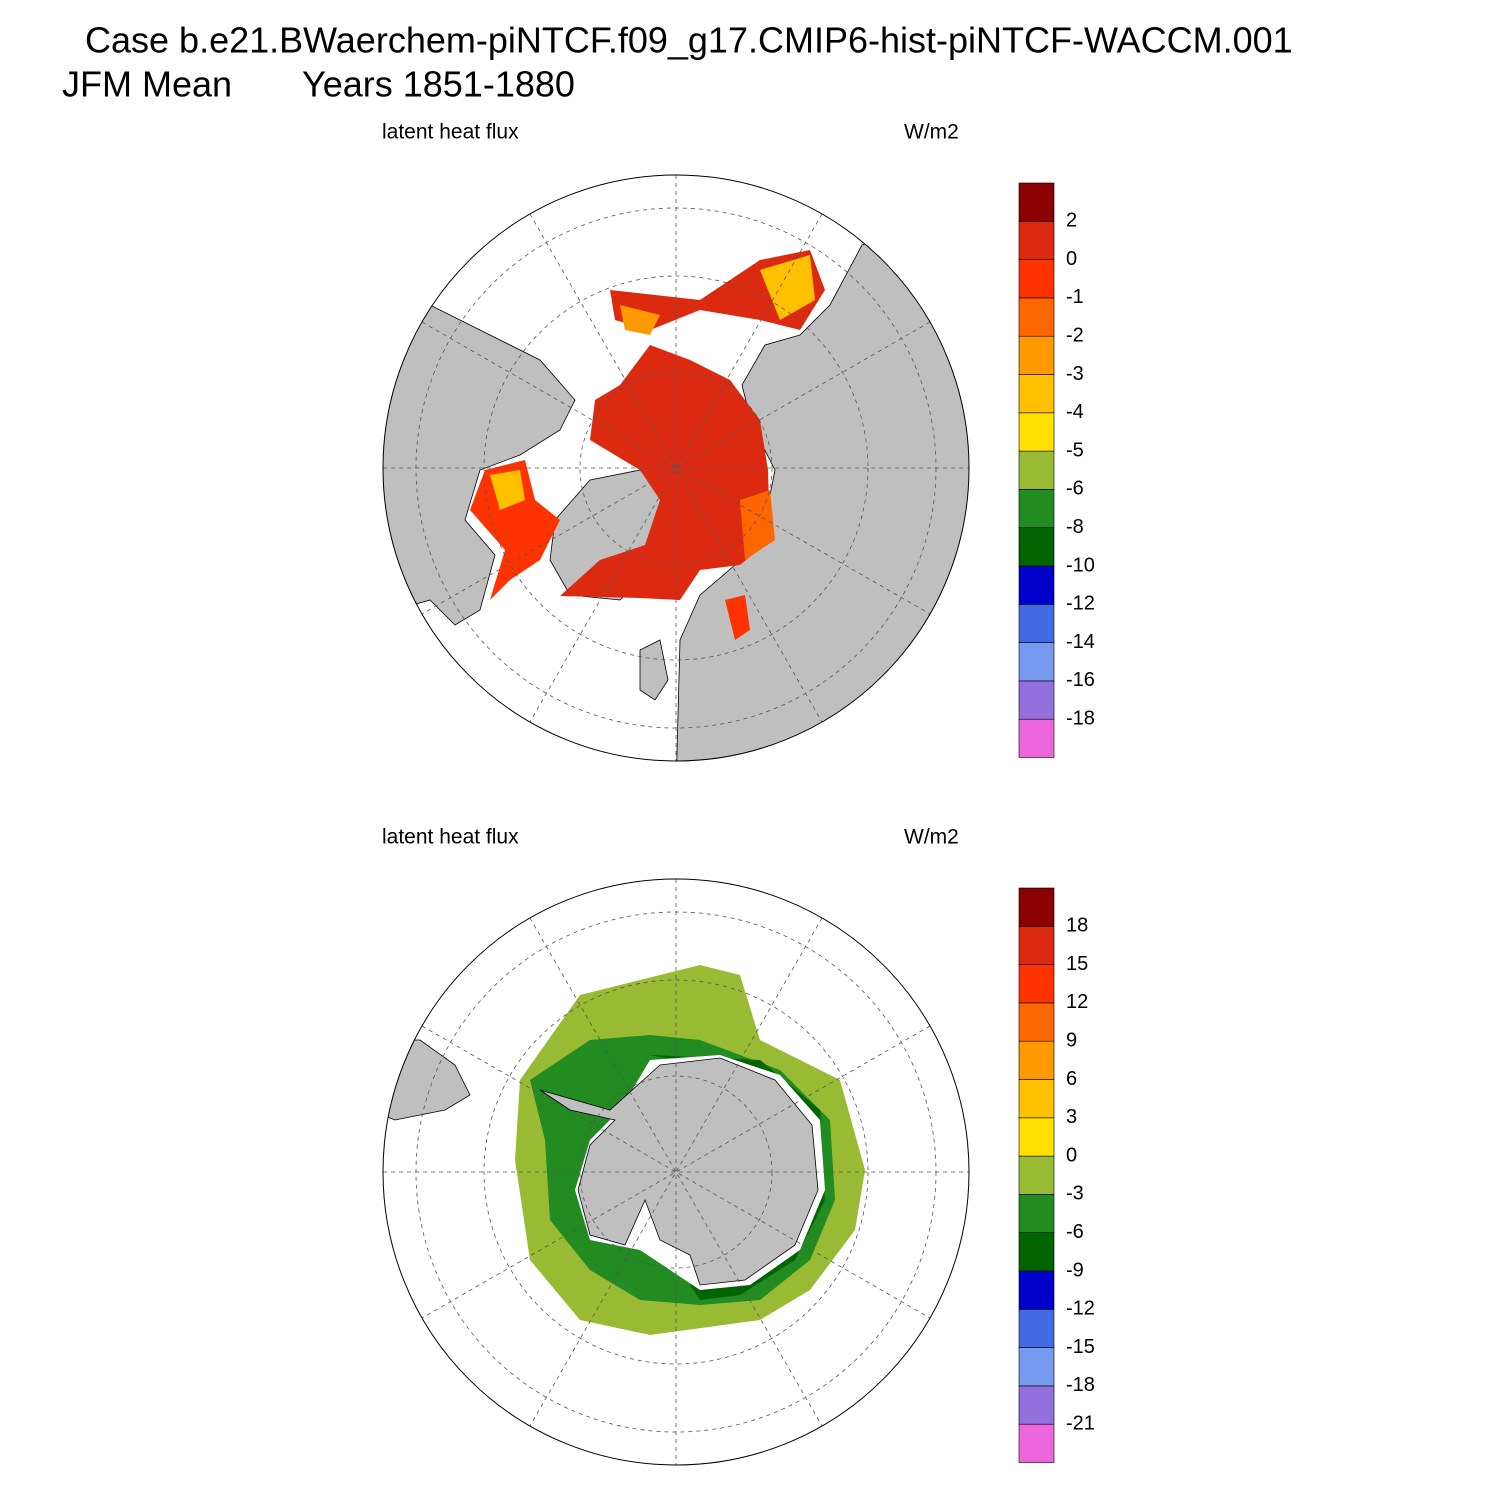  Describe the element at coordinates (1077, 964) in the screenshot. I see `colorbar-label: 15` at that location.